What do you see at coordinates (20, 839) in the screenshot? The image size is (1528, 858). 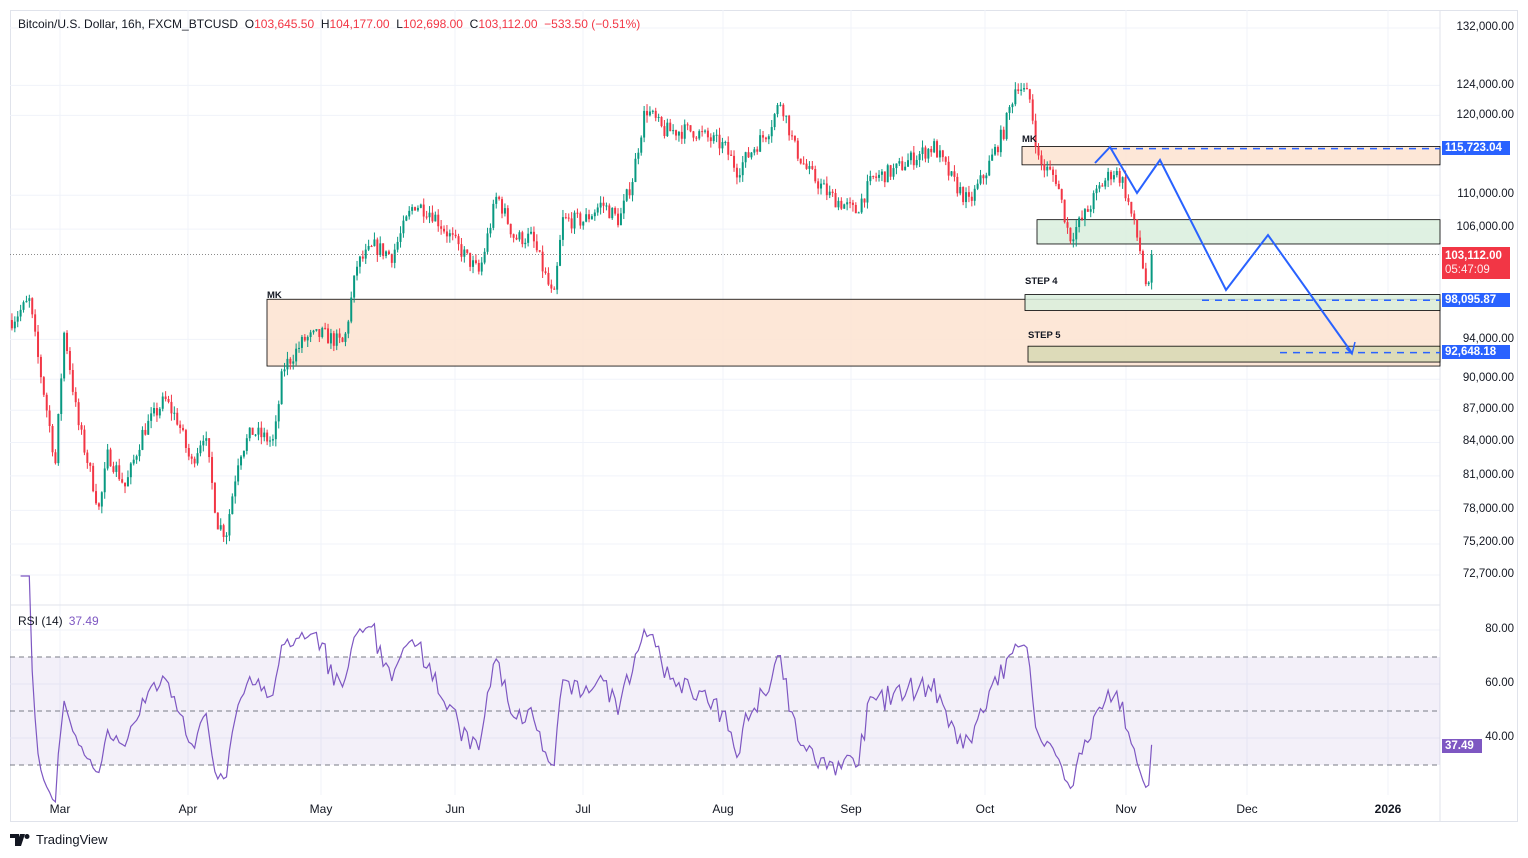 I see `tradingview-logo-icon` at bounding box center [20, 839].